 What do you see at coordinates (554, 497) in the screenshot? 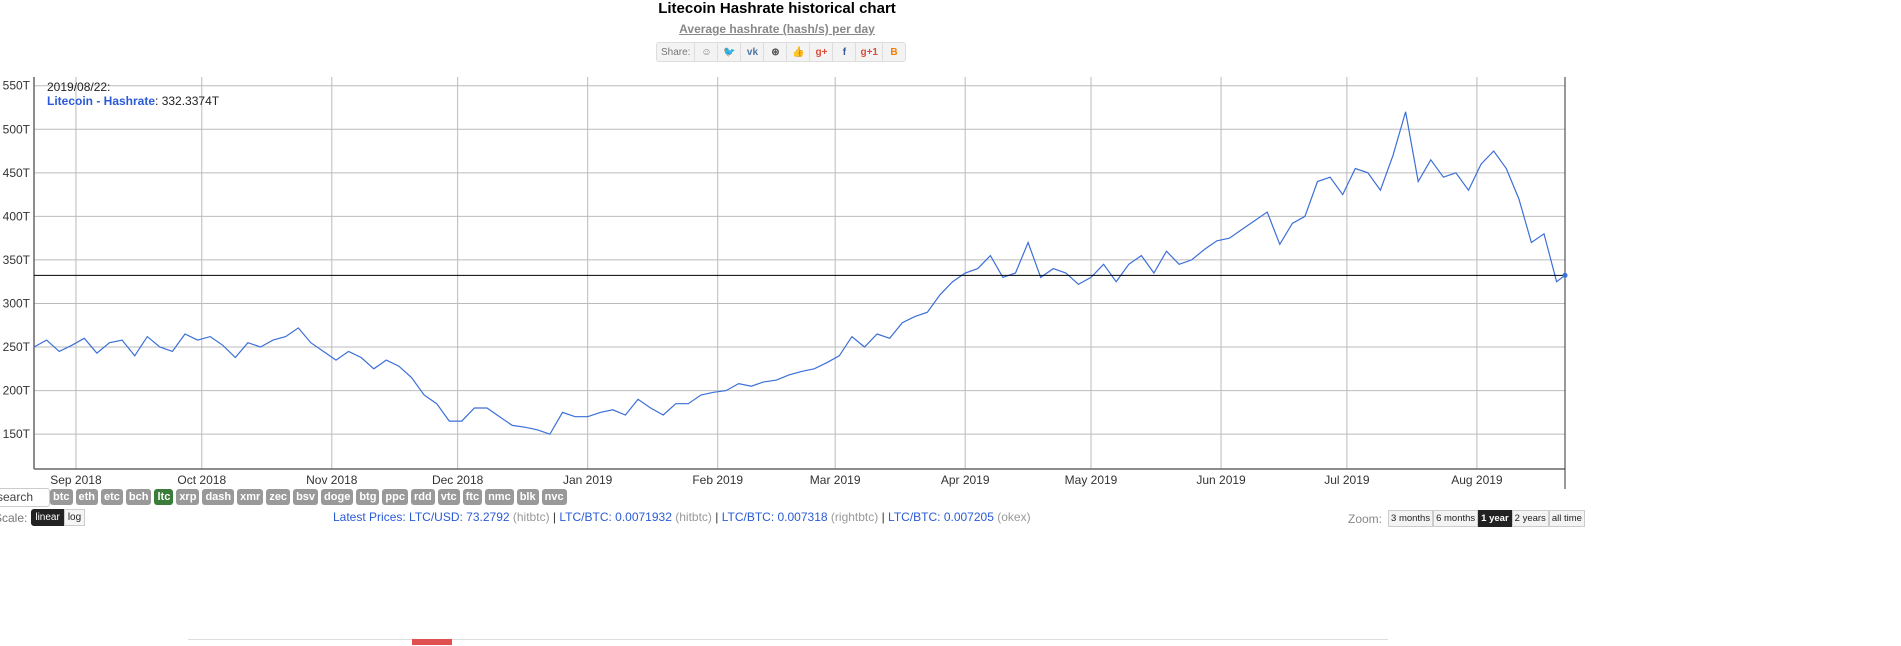
I see `coin-button-nvc: nvc` at bounding box center [554, 497].